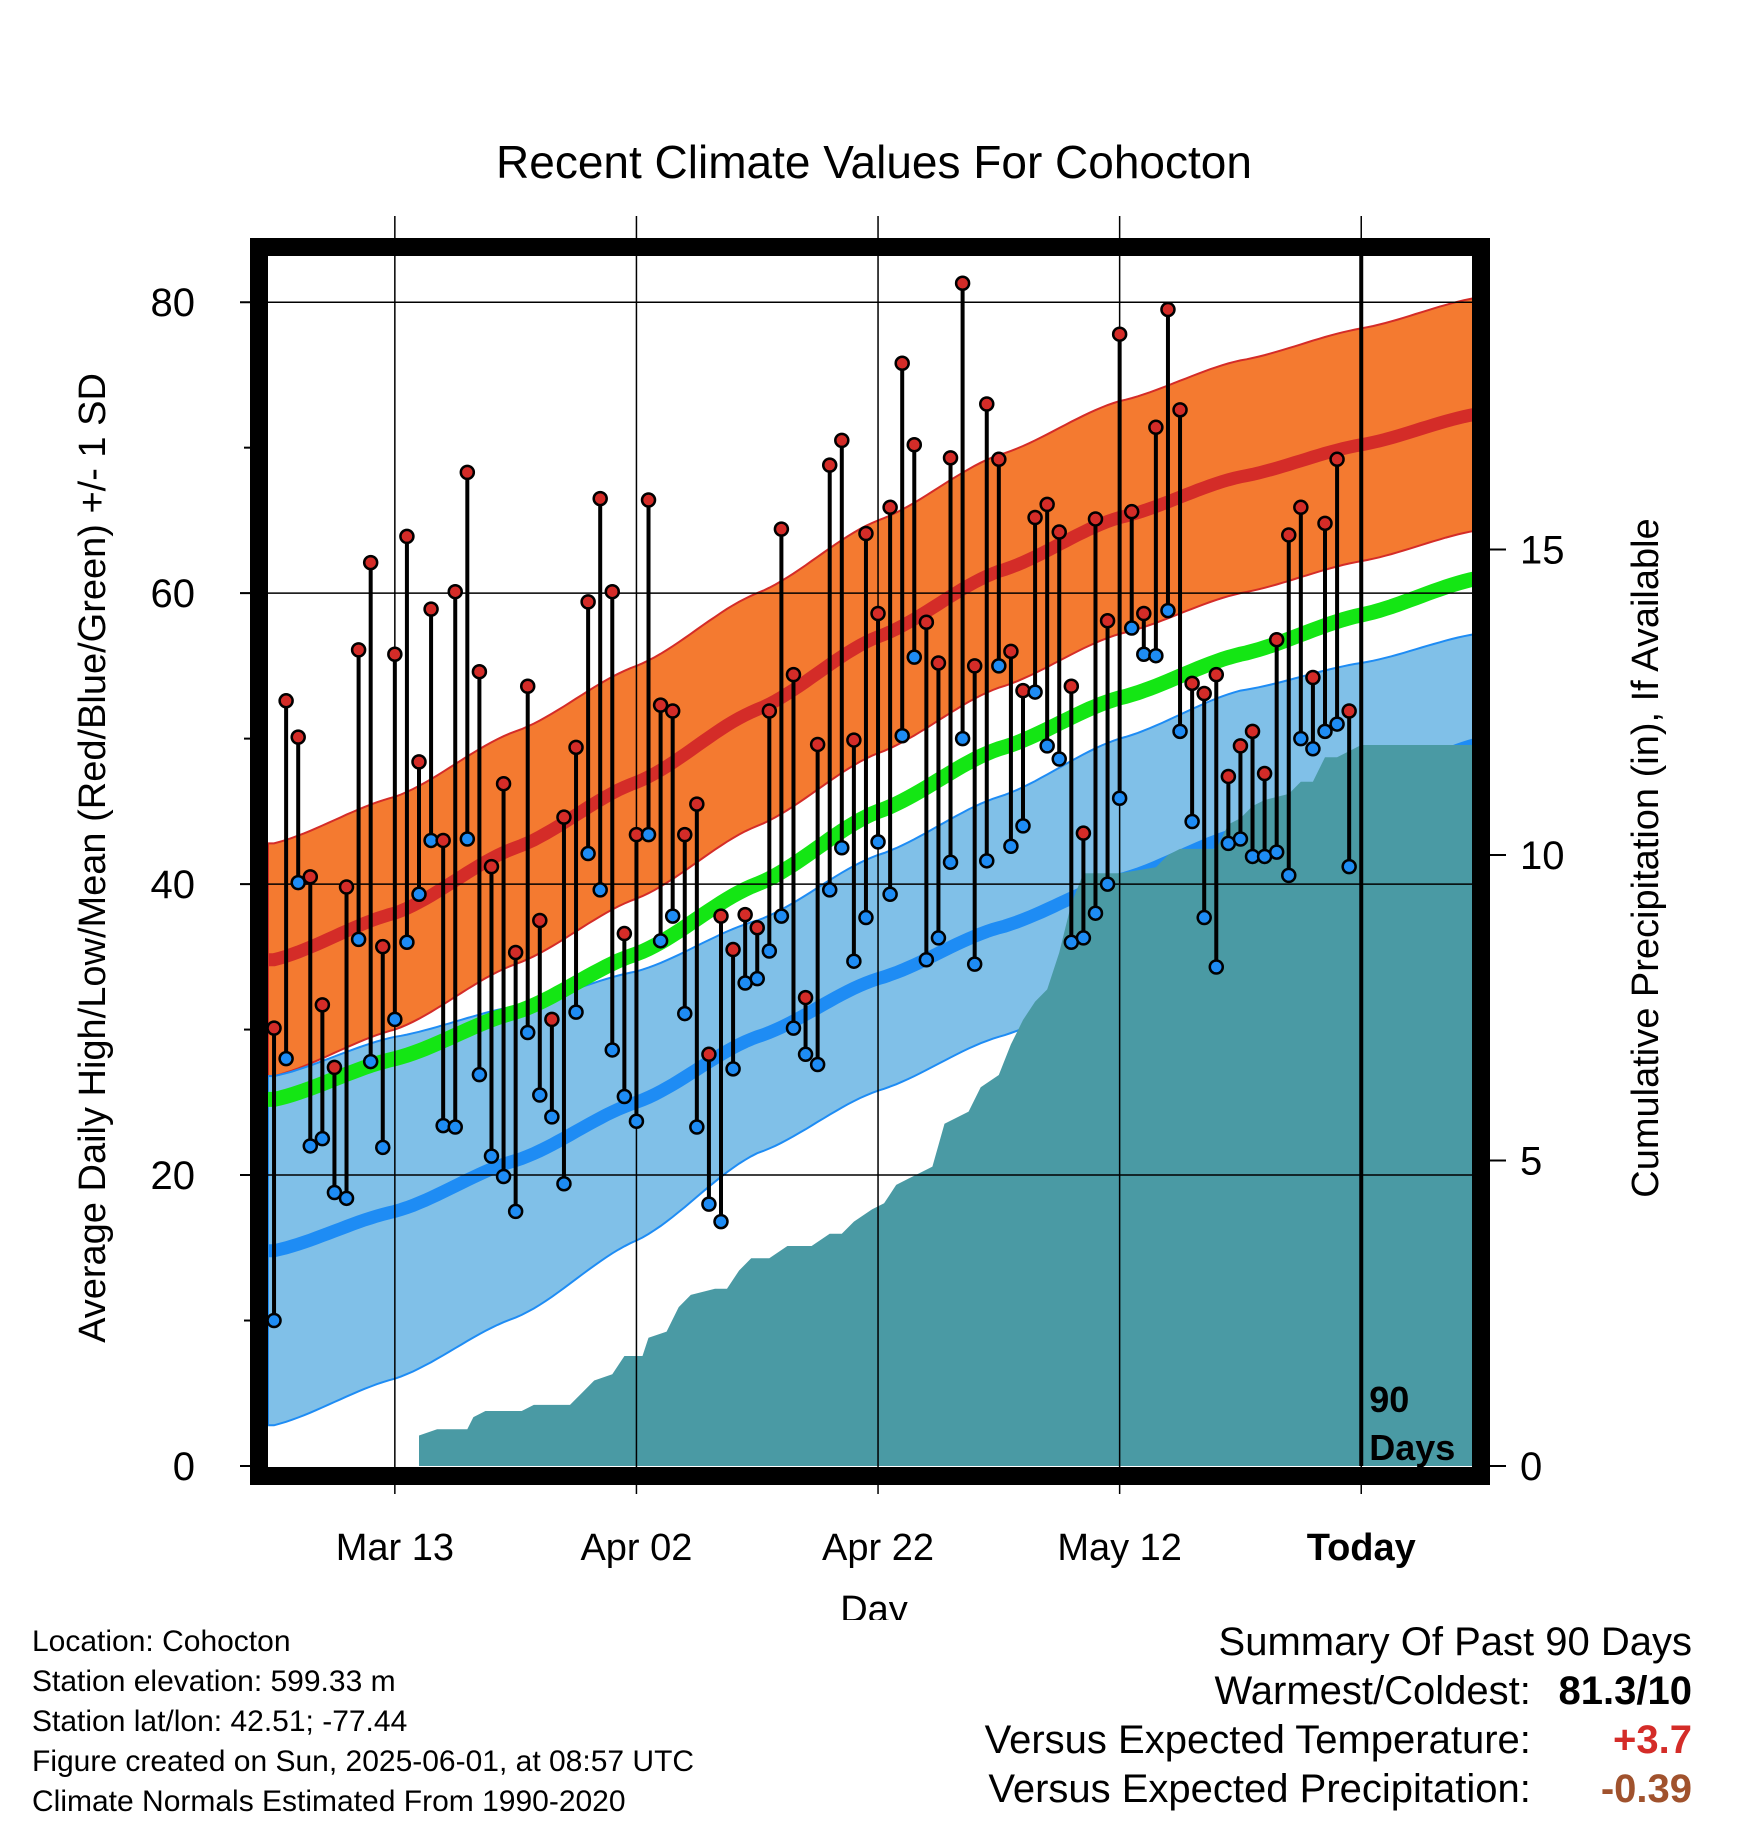 The height and width of the screenshot is (1828, 1748). What do you see at coordinates (1625, 1691) in the screenshot?
I see `warmest-value: 81.3/10` at bounding box center [1625, 1691].